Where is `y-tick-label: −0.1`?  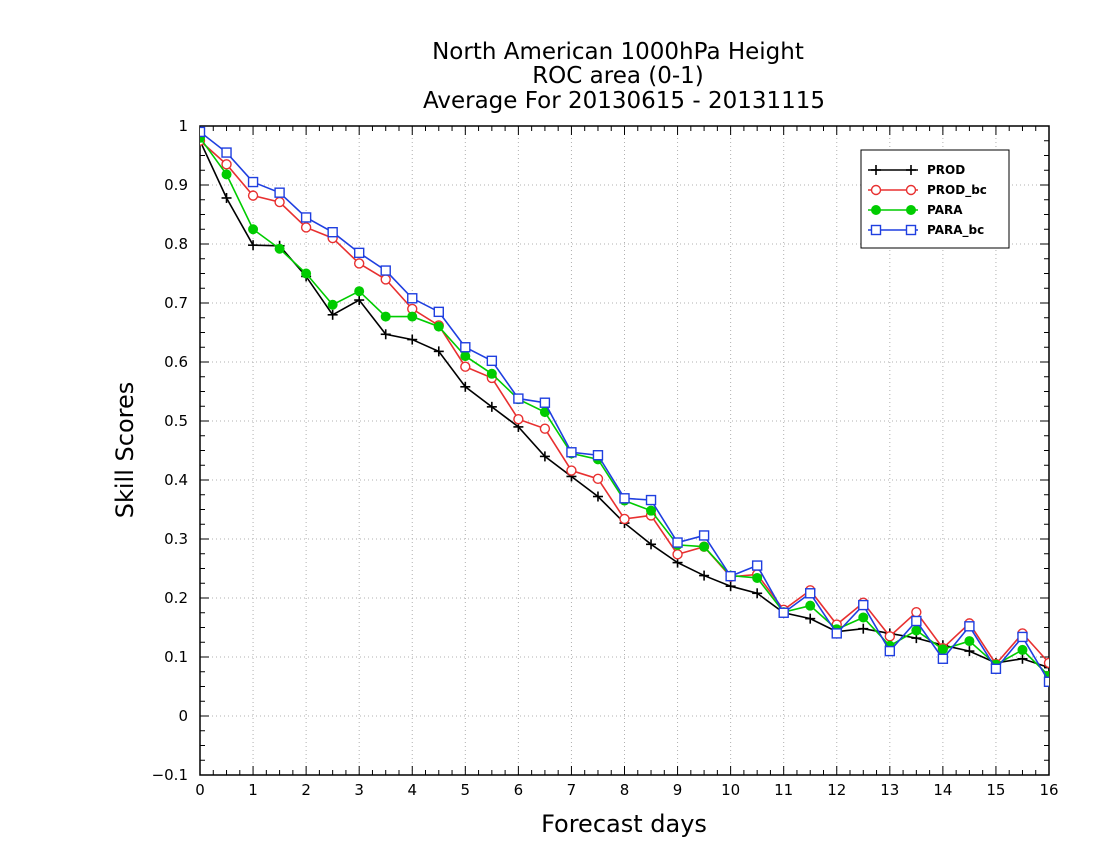 y-tick-label: −0.1 is located at coordinates (170, 775).